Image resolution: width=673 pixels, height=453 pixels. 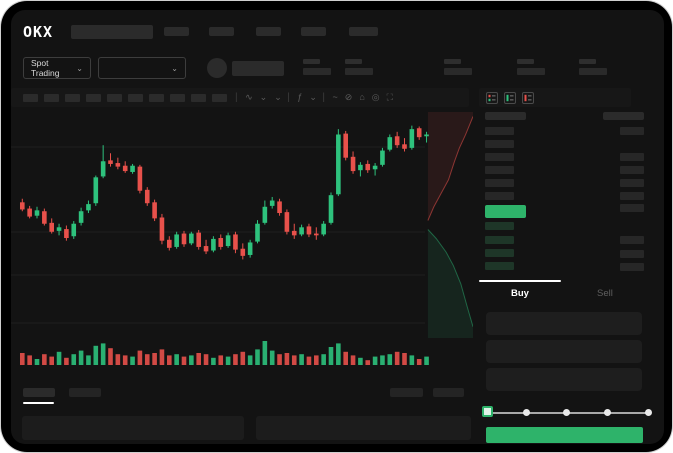 What do you see at coordinates (564, 435) in the screenshot?
I see `buy-submit-button` at bounding box center [564, 435].